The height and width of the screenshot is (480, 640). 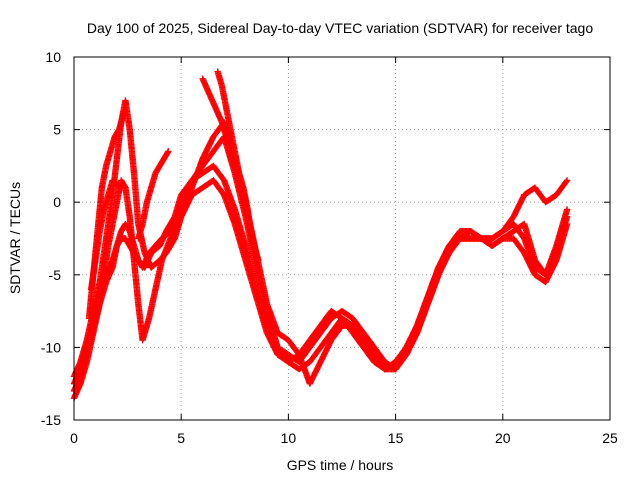 I want to click on x-tick-label: 20, so click(x=503, y=438).